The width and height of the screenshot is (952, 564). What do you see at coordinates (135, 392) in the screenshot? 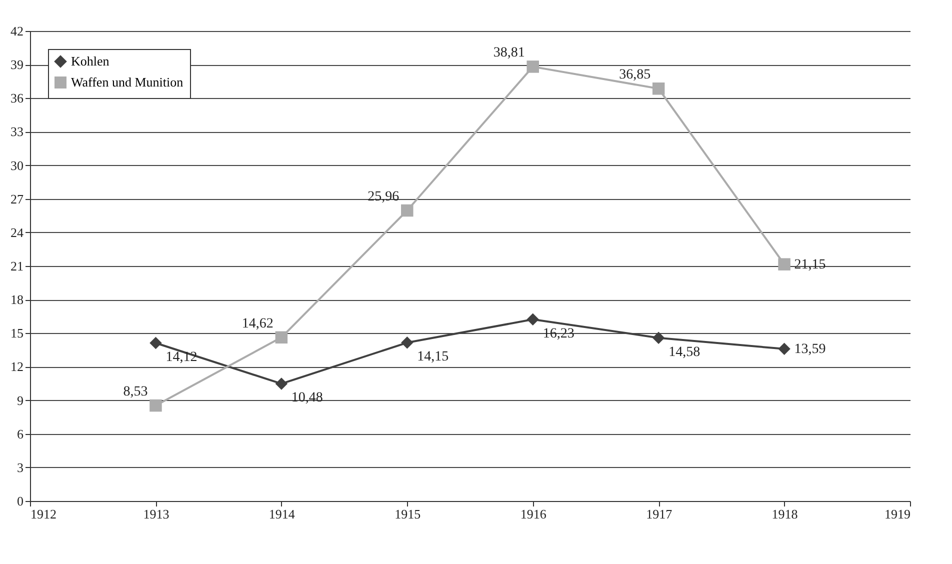
I see `data-label: 8,53` at bounding box center [135, 392].